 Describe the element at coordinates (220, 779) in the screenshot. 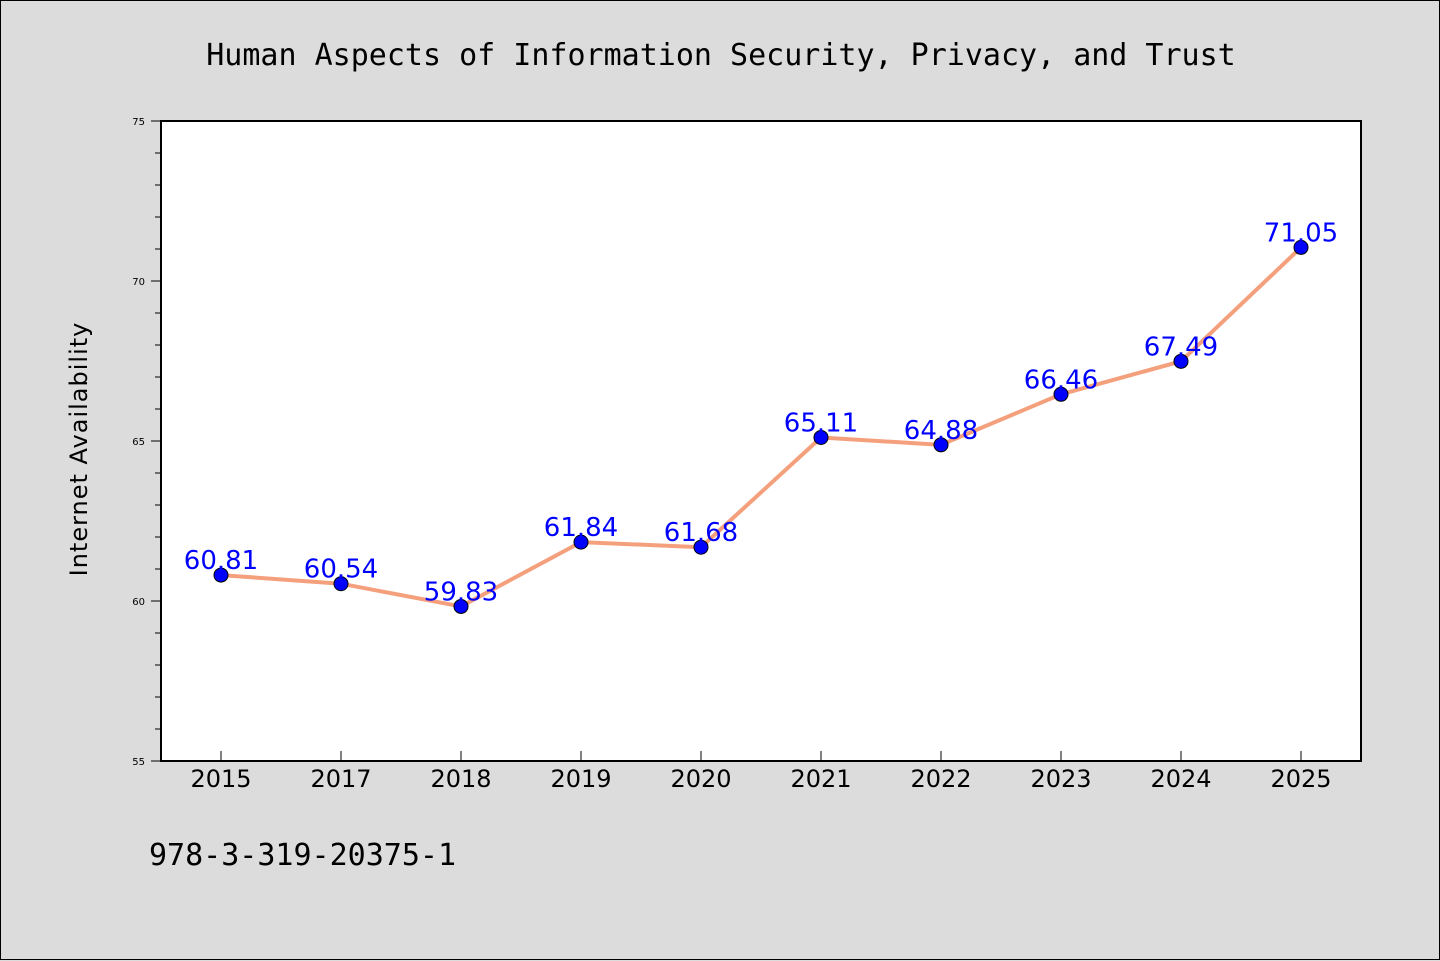

I see `x-tick-label: 2015` at that location.